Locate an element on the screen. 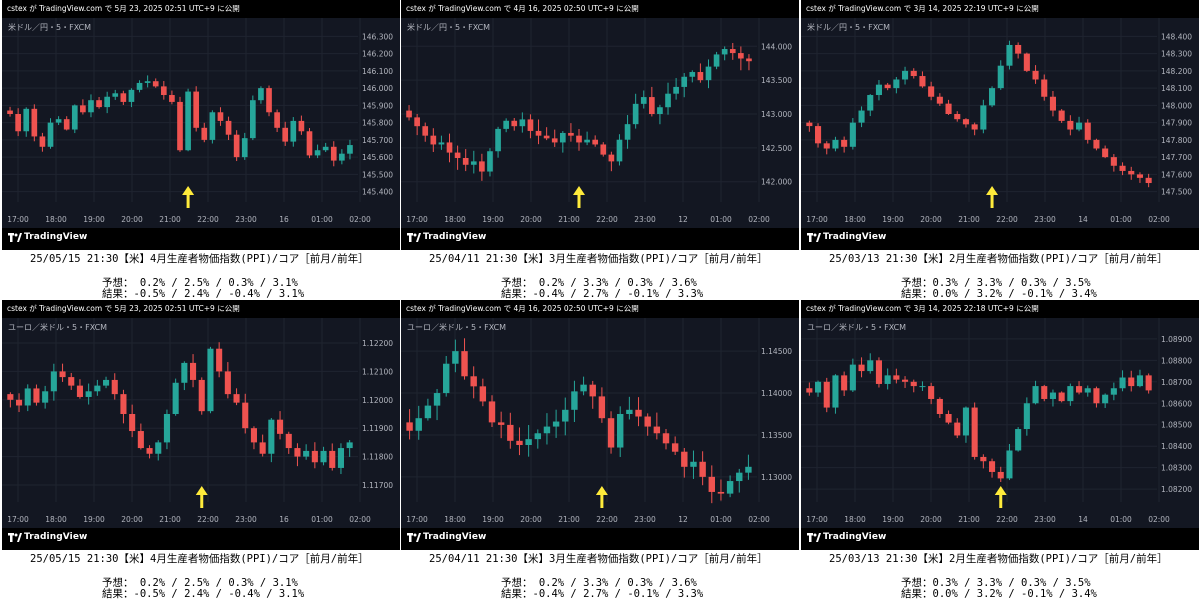 The width and height of the screenshot is (1200, 601). x-tick-label: 01:00 is located at coordinates (322, 219).